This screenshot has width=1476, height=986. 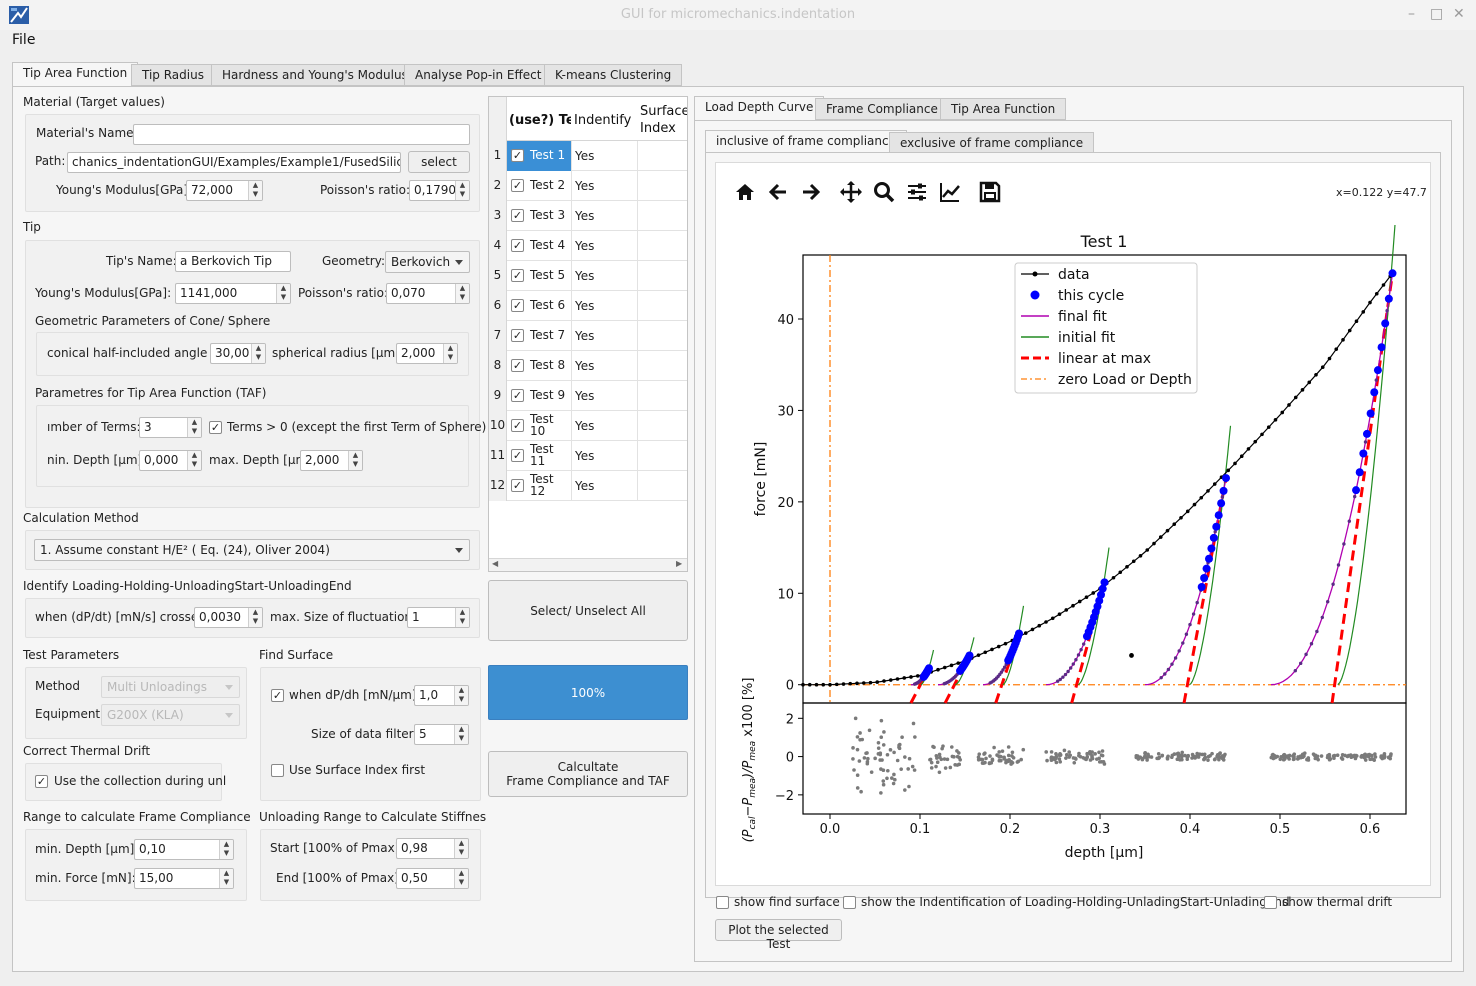 What do you see at coordinates (588, 456) in the screenshot?
I see `table-row: 11 ✓ Test 11 Yes` at bounding box center [588, 456].